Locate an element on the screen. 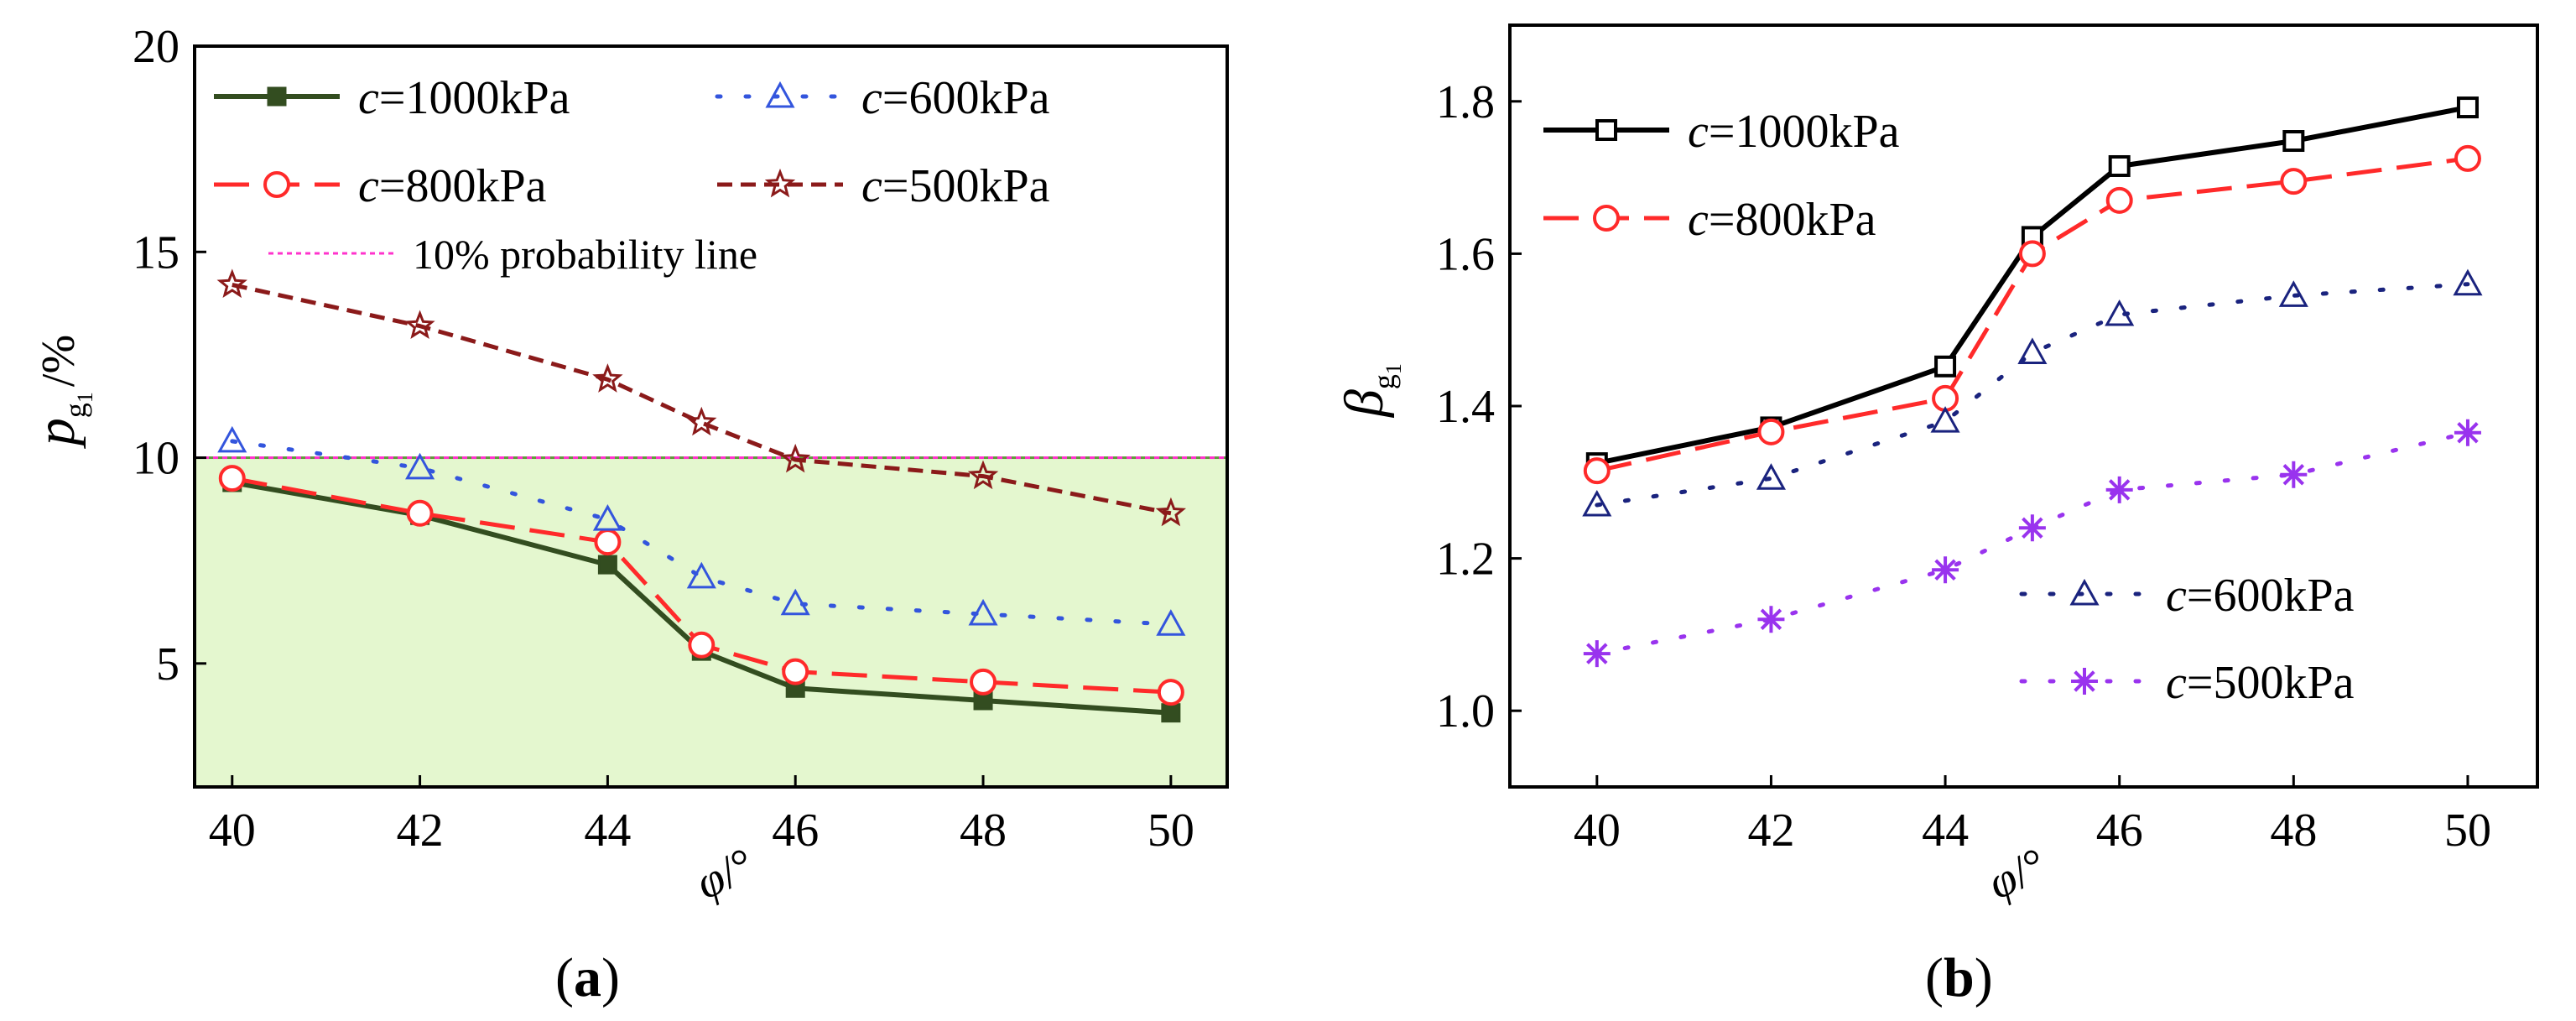 Image resolution: width=2576 pixels, height=1021 pixels. series-500kpa is located at coordinates (2032, 543).